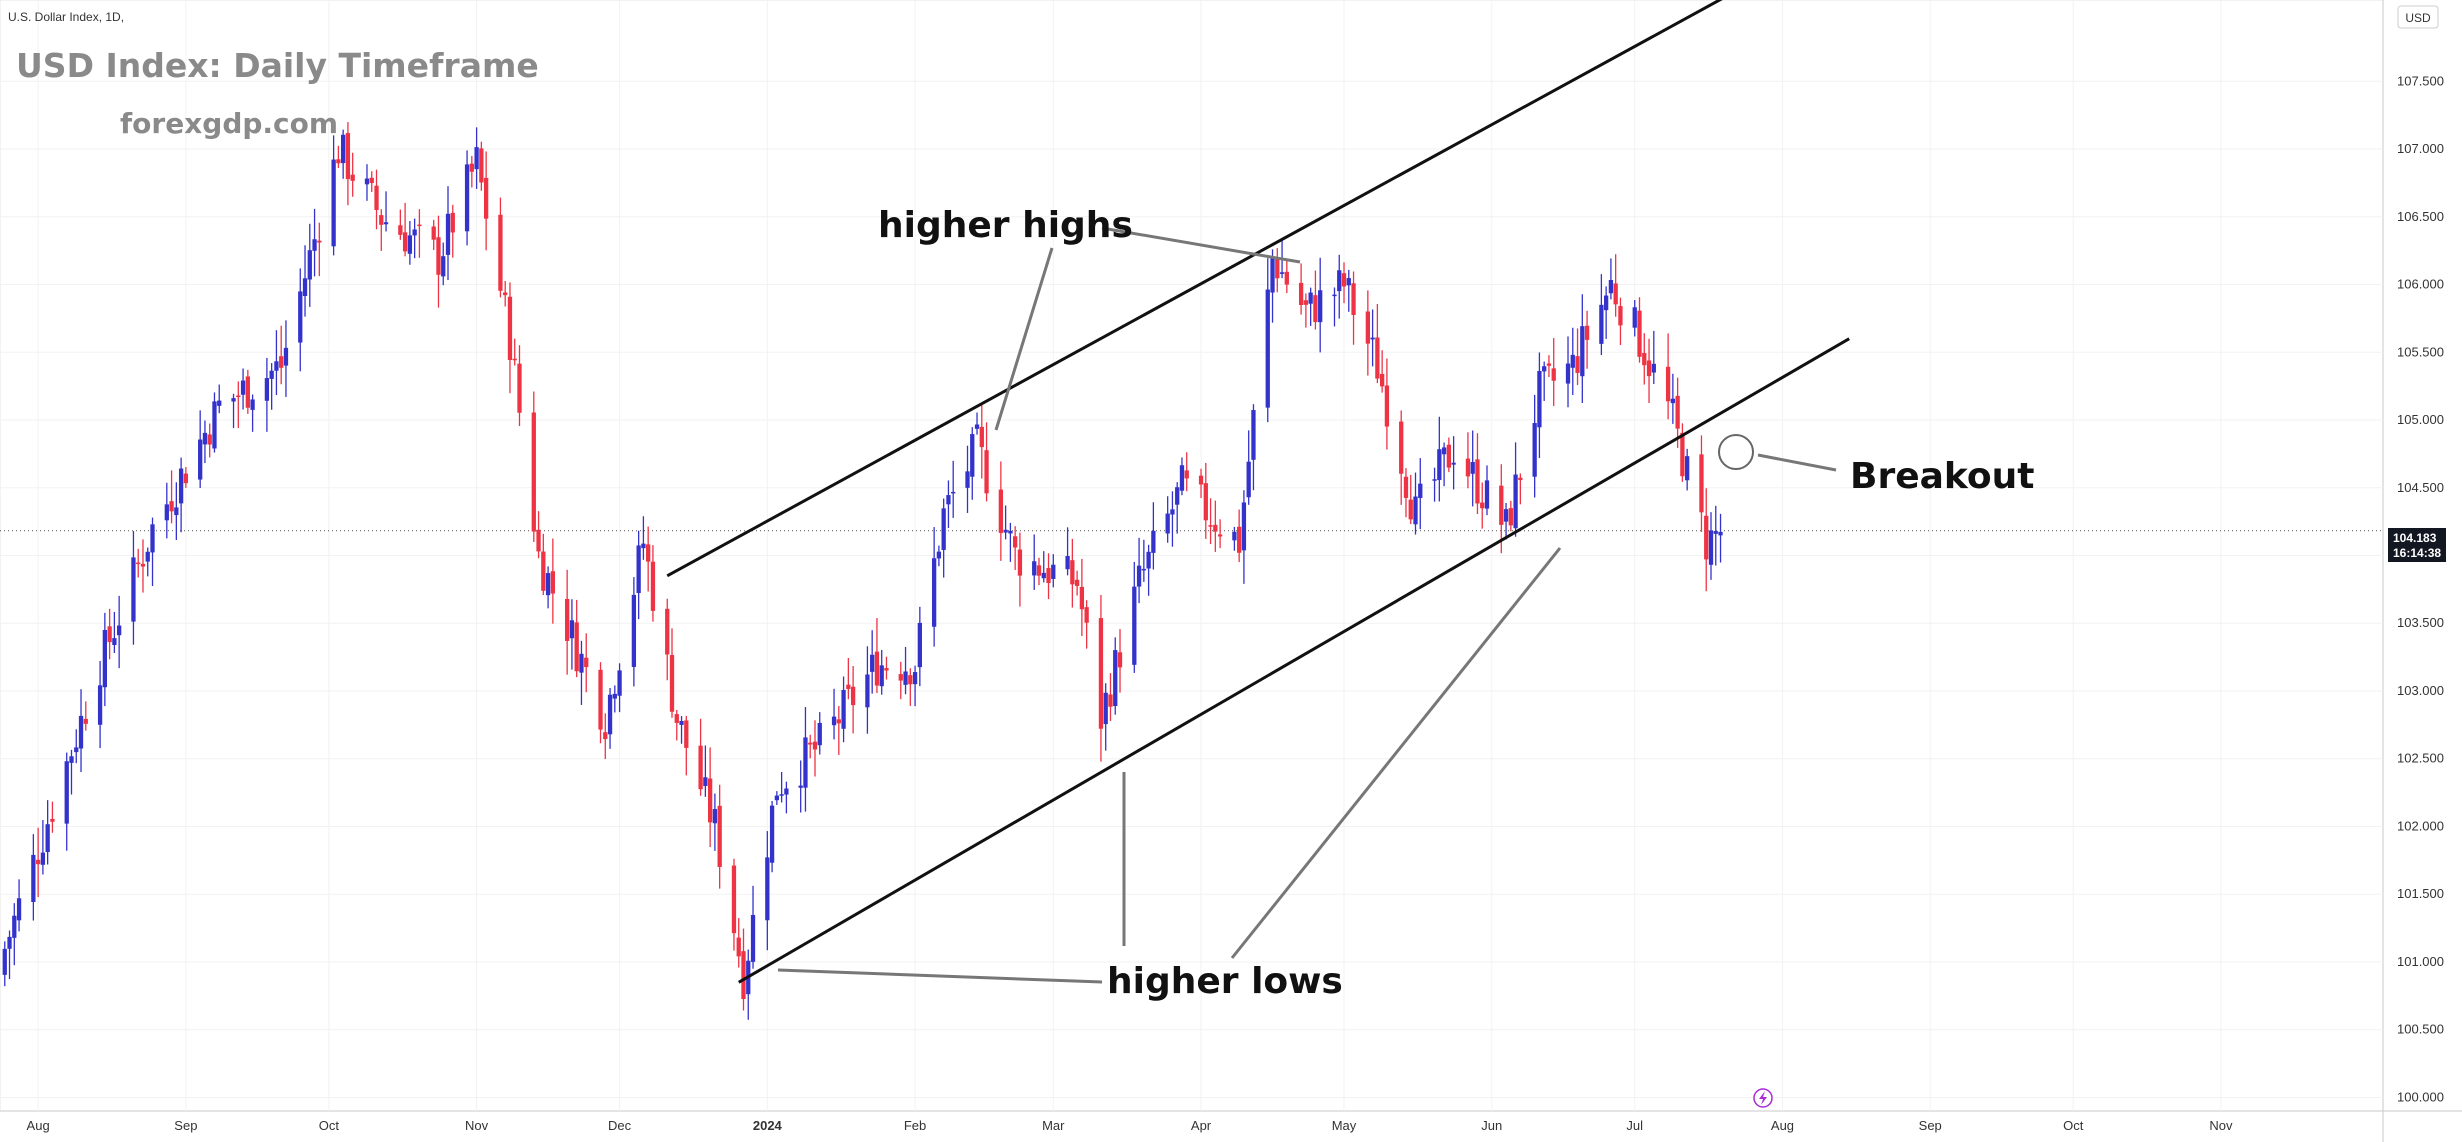 The height and width of the screenshot is (1142, 2462). I want to click on currency-button, so click(2418, 17).